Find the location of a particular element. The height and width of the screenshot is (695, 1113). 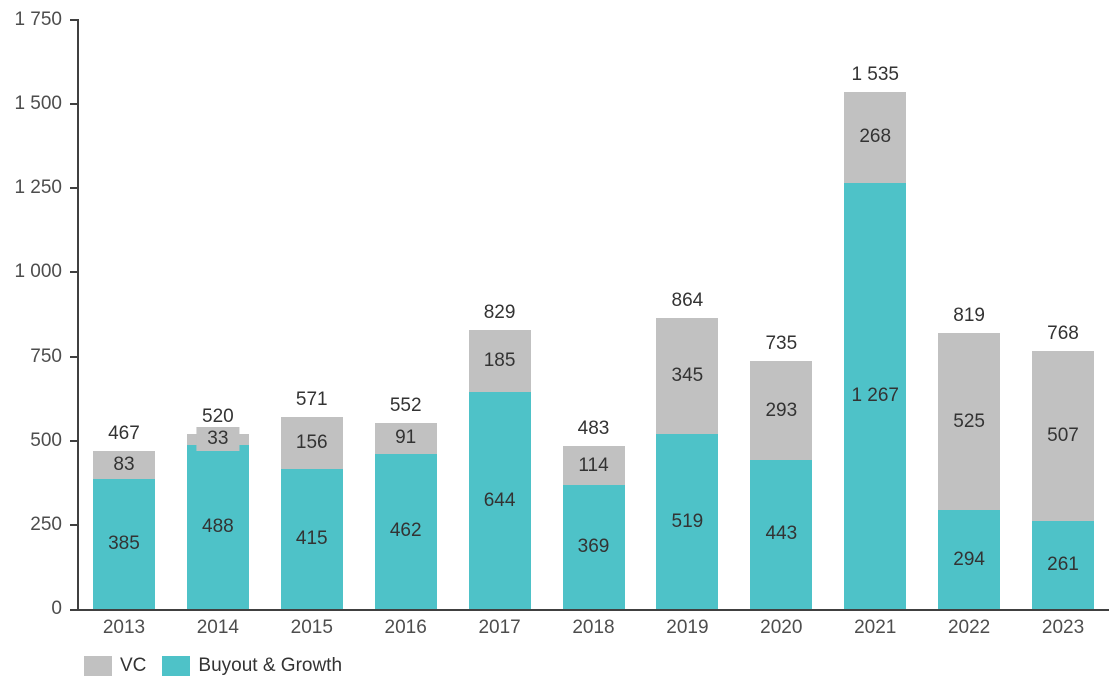

x-axis-label: 2014 is located at coordinates (217, 627).